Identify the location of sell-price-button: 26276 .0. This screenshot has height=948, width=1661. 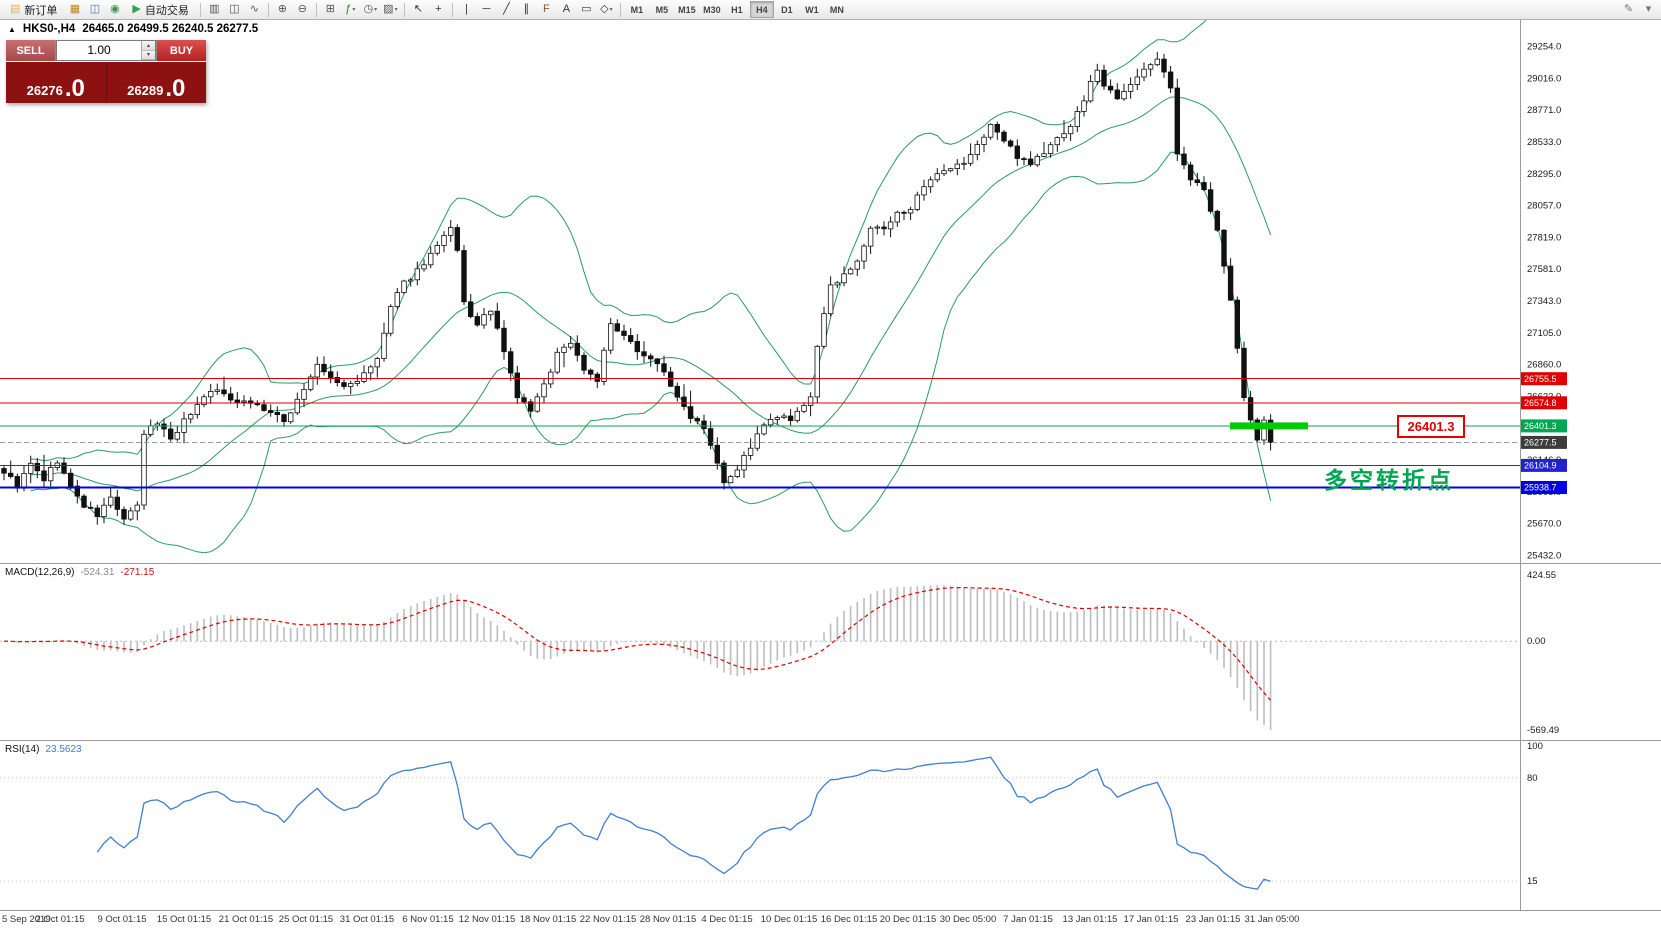
(56, 82).